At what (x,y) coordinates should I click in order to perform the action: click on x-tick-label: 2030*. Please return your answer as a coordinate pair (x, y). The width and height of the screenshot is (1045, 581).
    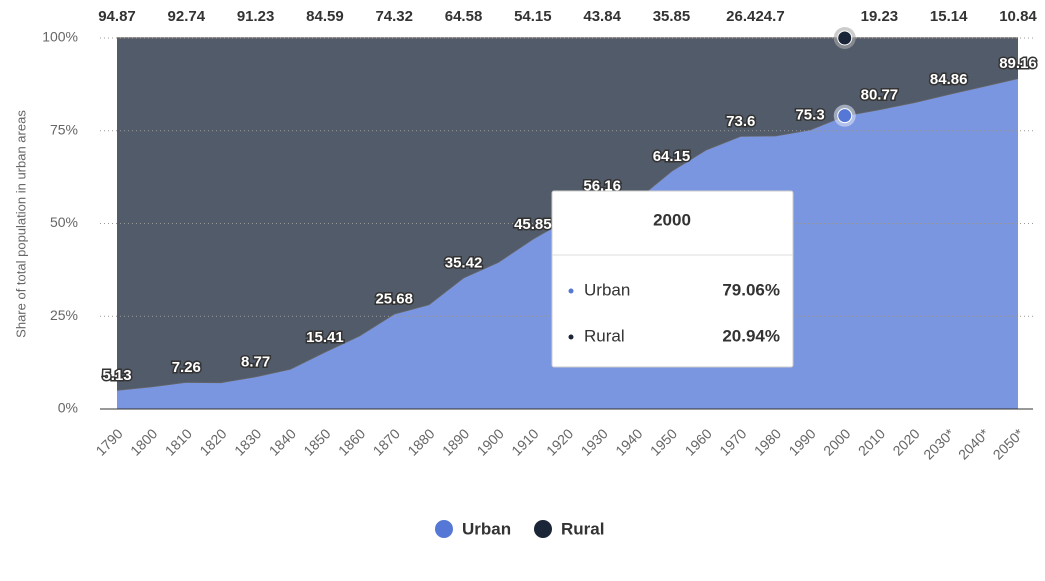
    Looking at the image, I should click on (939, 444).